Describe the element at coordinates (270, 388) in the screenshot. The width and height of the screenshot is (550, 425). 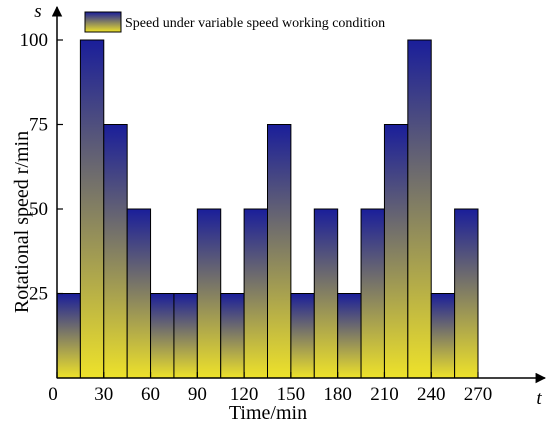
I see `x-ticks: 0 30 60 90 120 150 180 210 240 270` at that location.